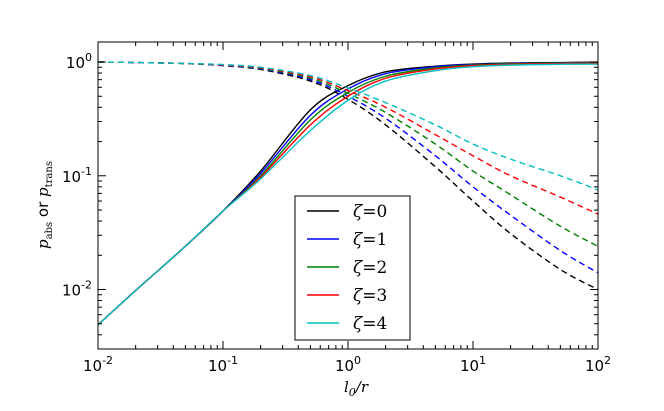  Describe the element at coordinates (370, 240) in the screenshot. I see `legend-label-1: ζ=1` at that location.